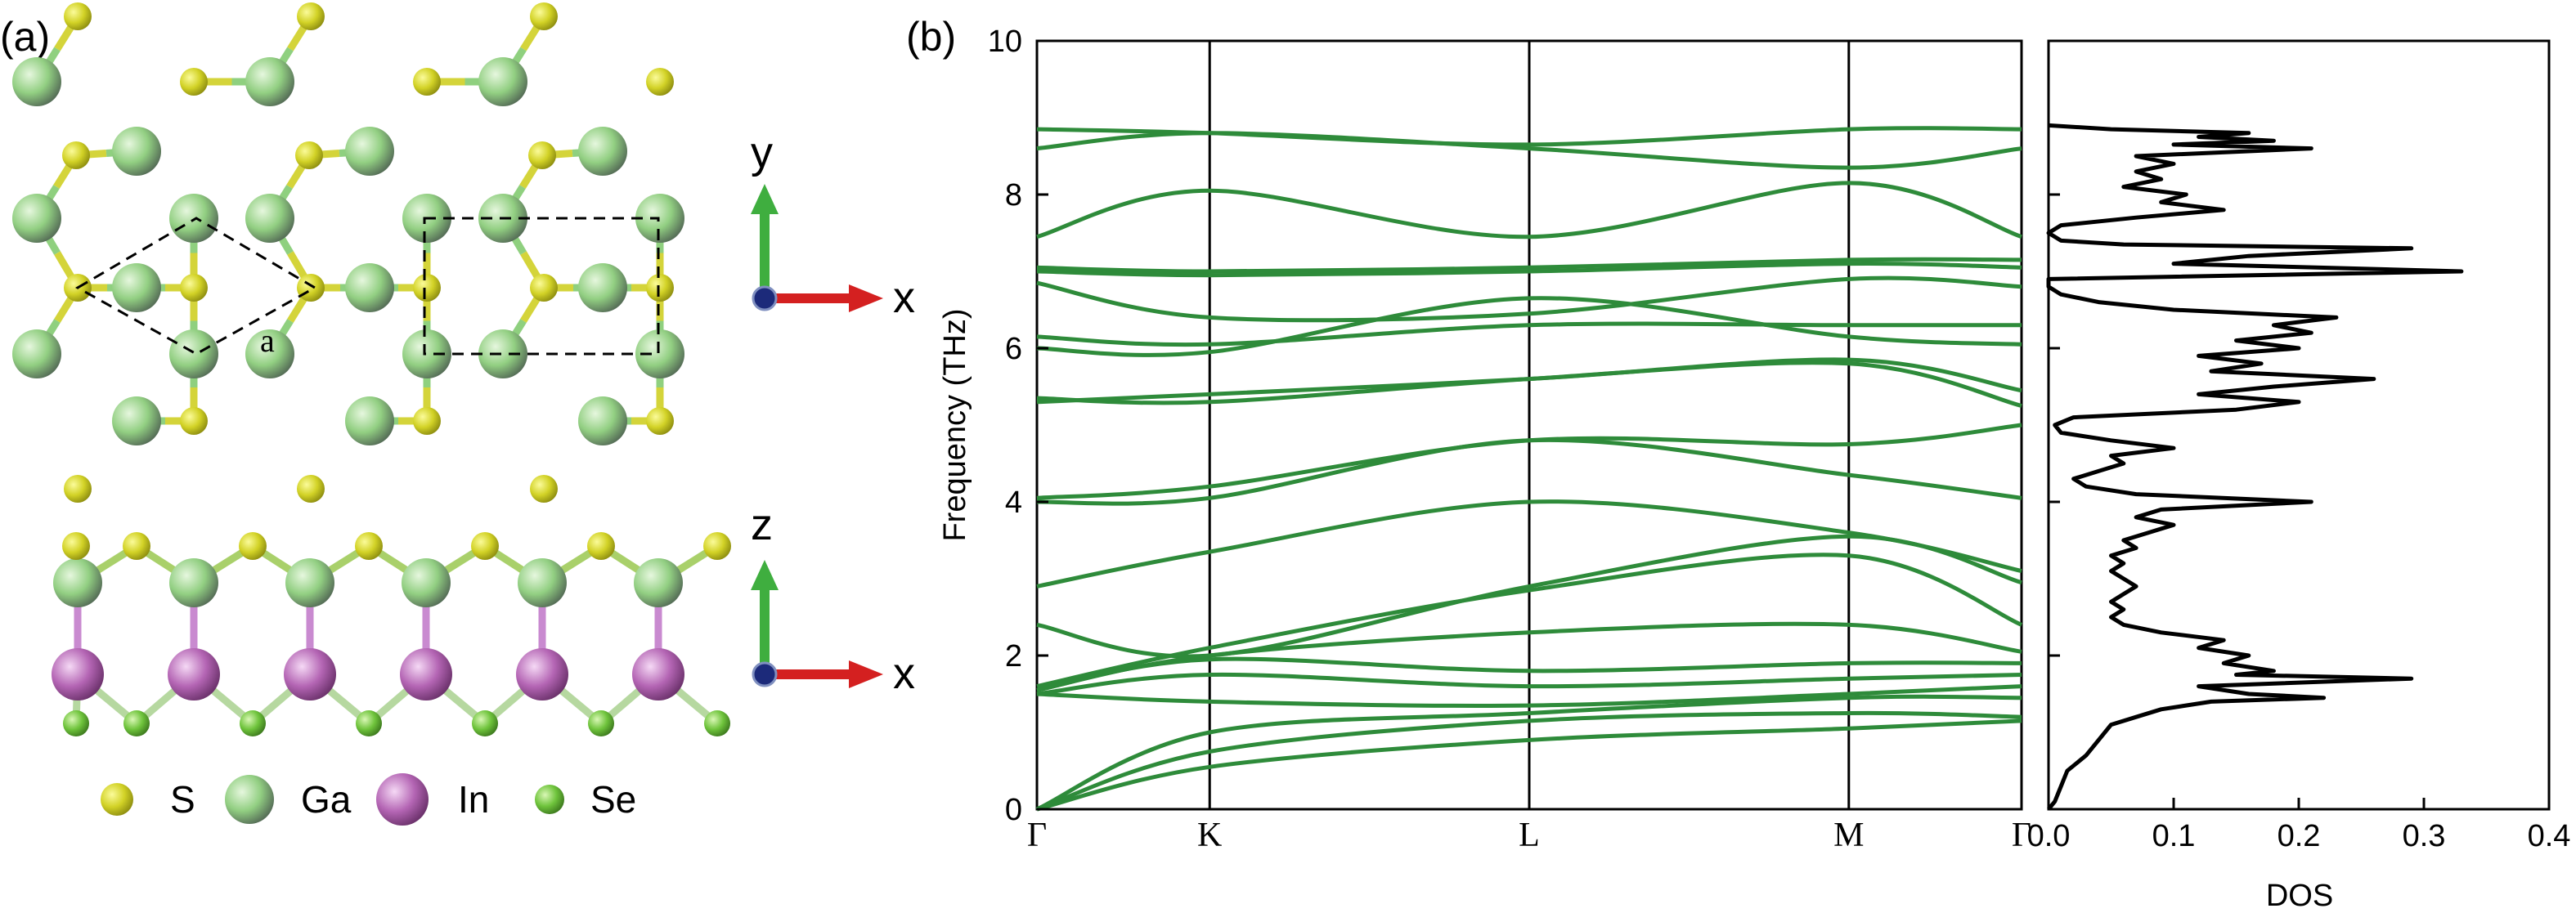 This screenshot has width=2576, height=922. What do you see at coordinates (348, 253) in the screenshot?
I see `top-view-structure` at bounding box center [348, 253].